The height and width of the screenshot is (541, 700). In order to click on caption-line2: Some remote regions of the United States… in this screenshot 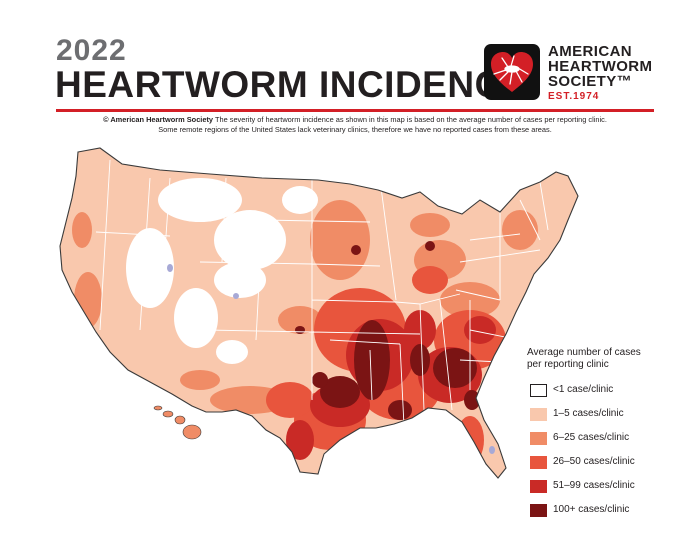, I will do `click(355, 129)`.